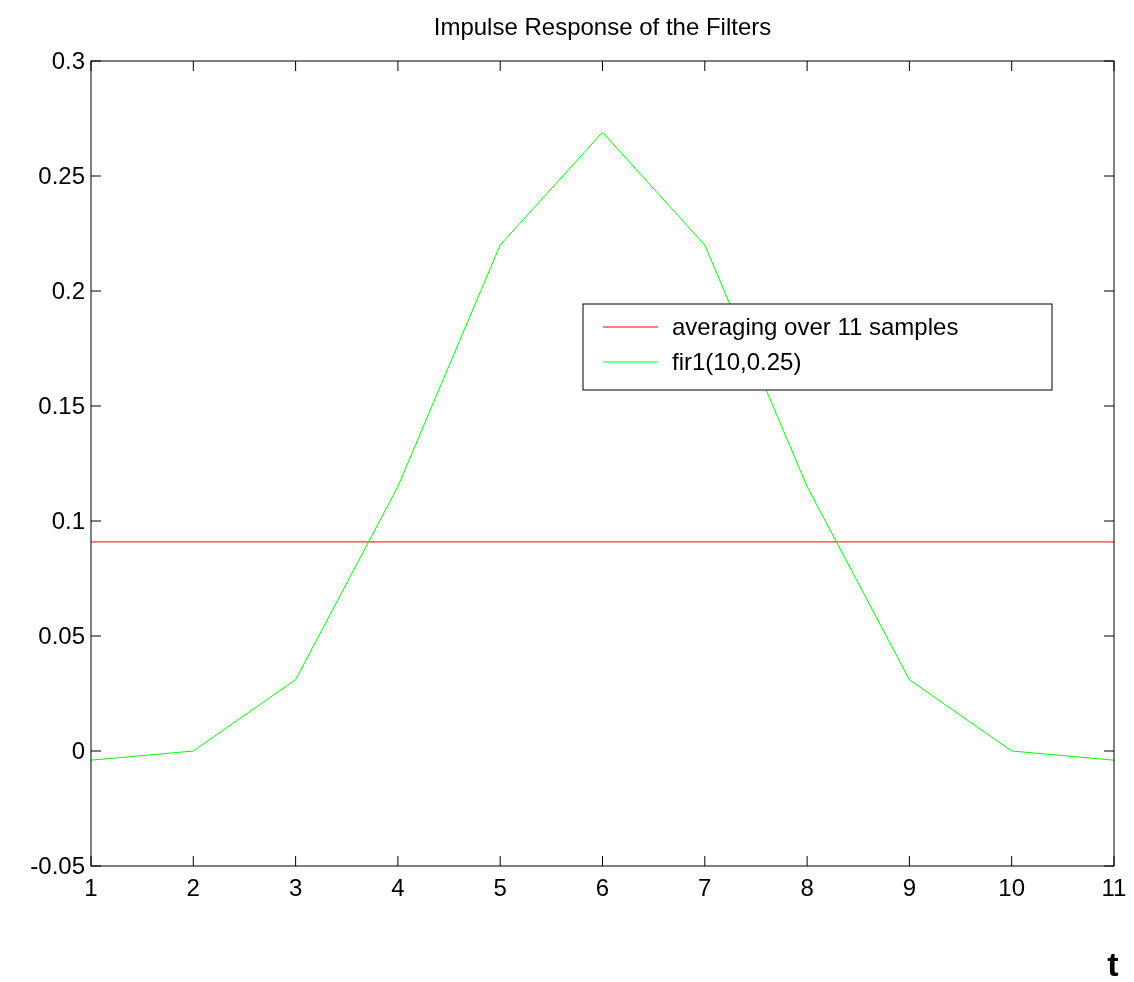 This screenshot has width=1134, height=982. I want to click on x-tick-label: 7, so click(705, 887).